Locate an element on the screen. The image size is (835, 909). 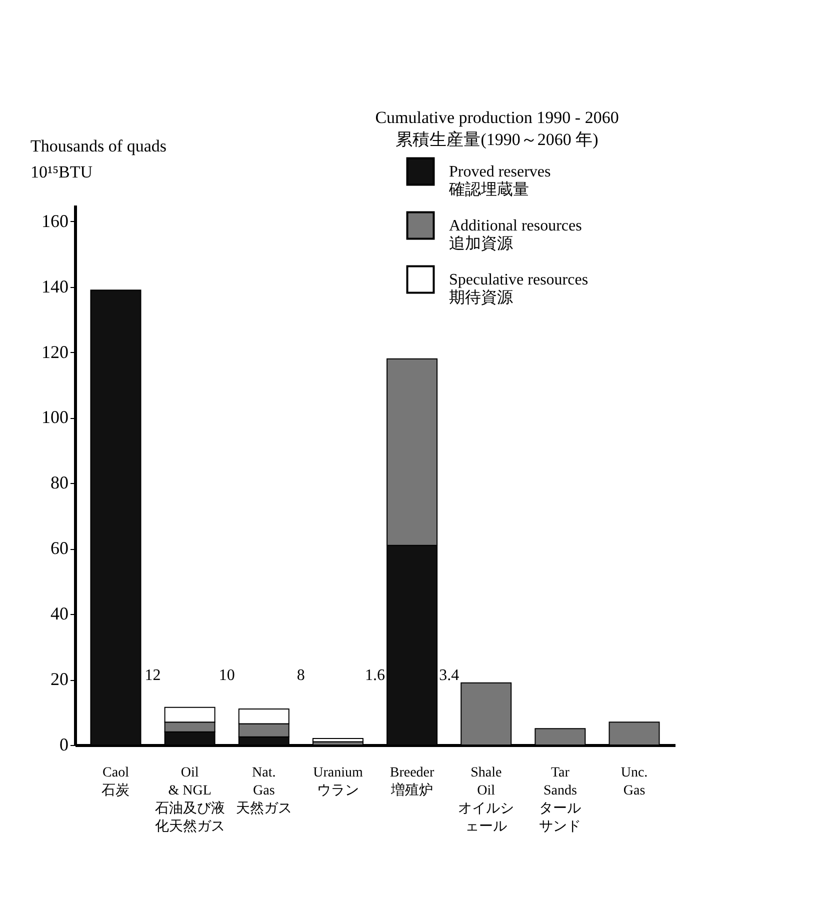
y-tick-label: 140 is located at coordinates (55, 286).